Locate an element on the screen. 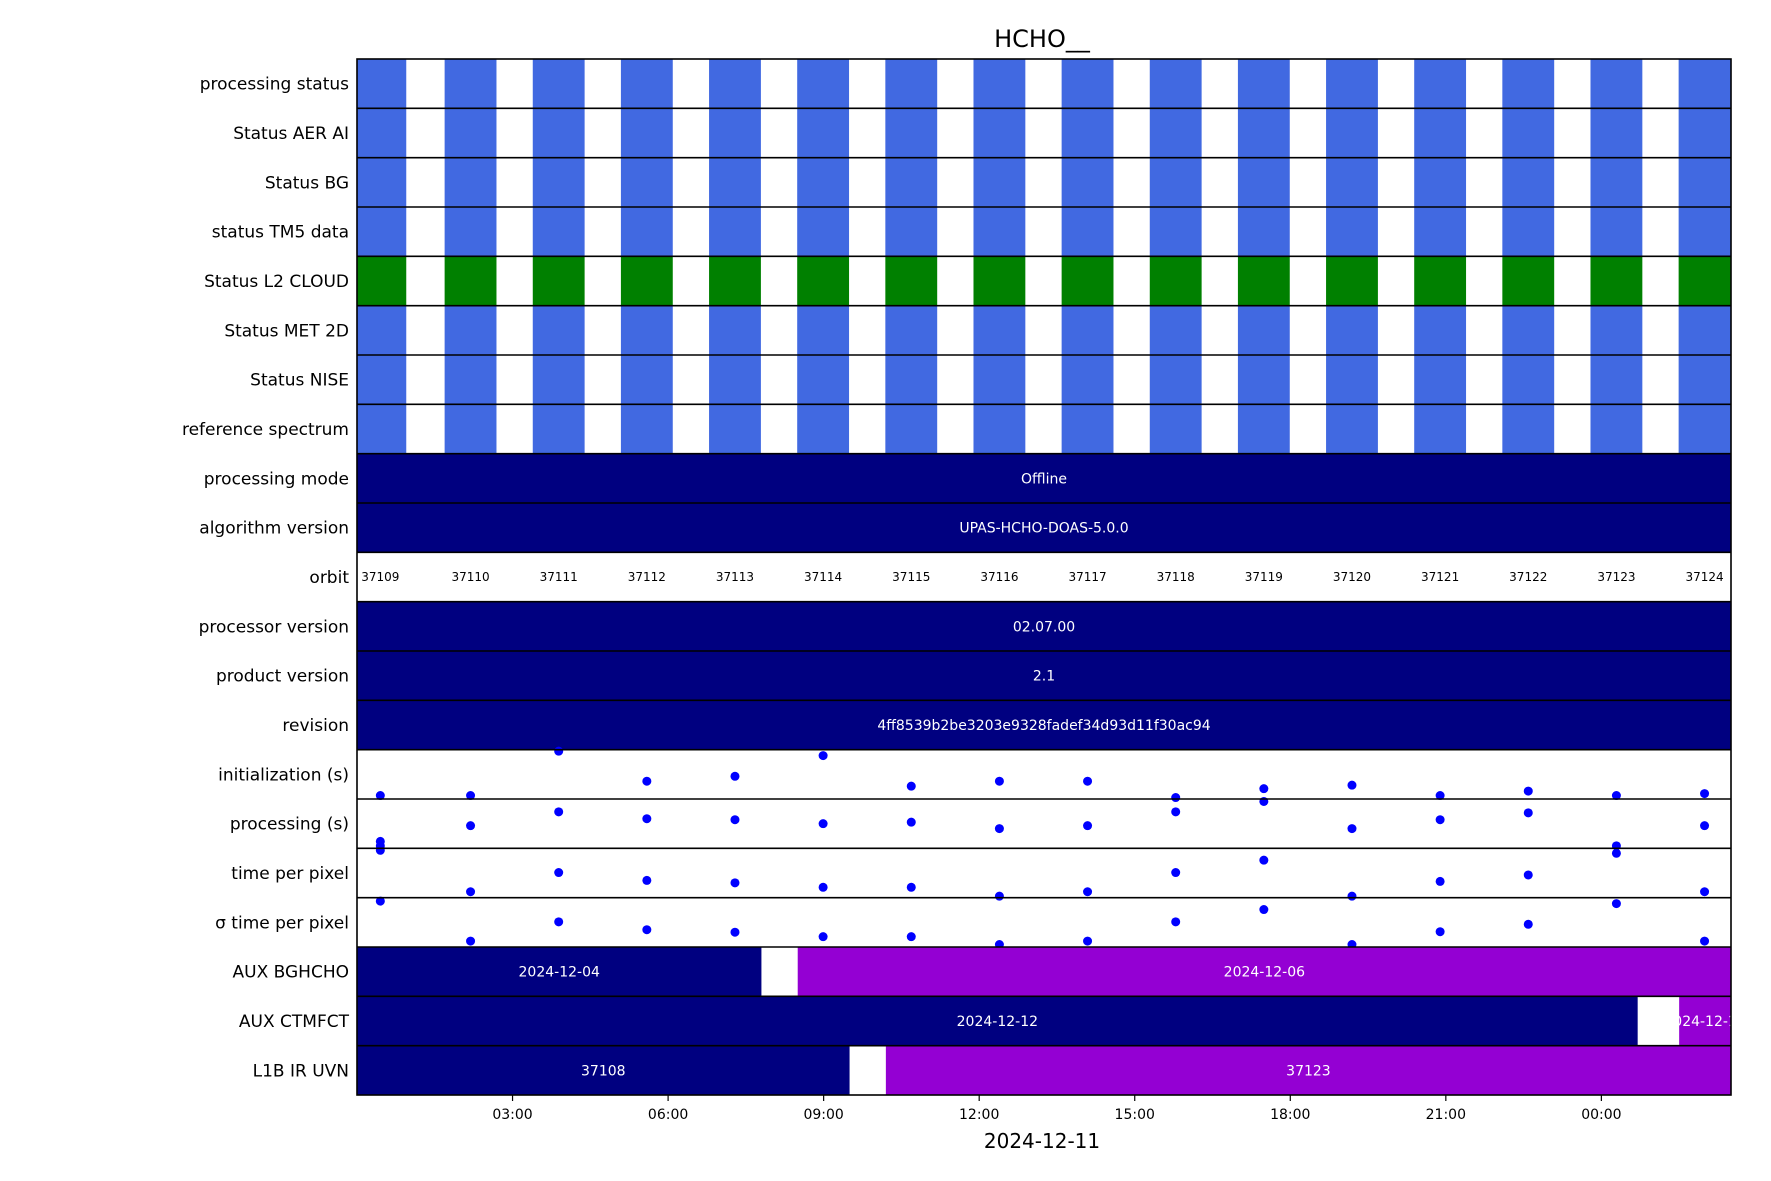  row-label: AUX CTMFCT is located at coordinates (294, 1022).